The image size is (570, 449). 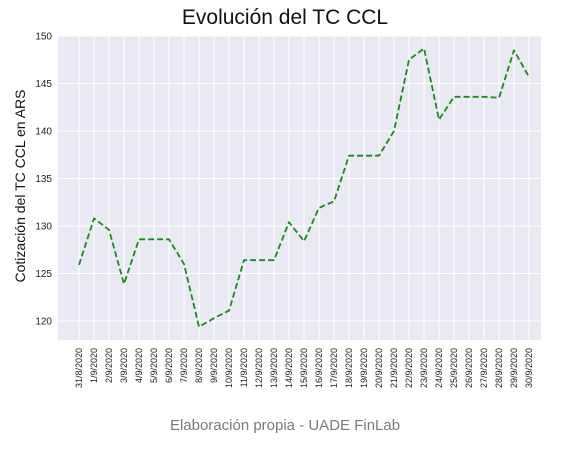 I want to click on x-tick-label: 9/9/2020, so click(x=214, y=365).